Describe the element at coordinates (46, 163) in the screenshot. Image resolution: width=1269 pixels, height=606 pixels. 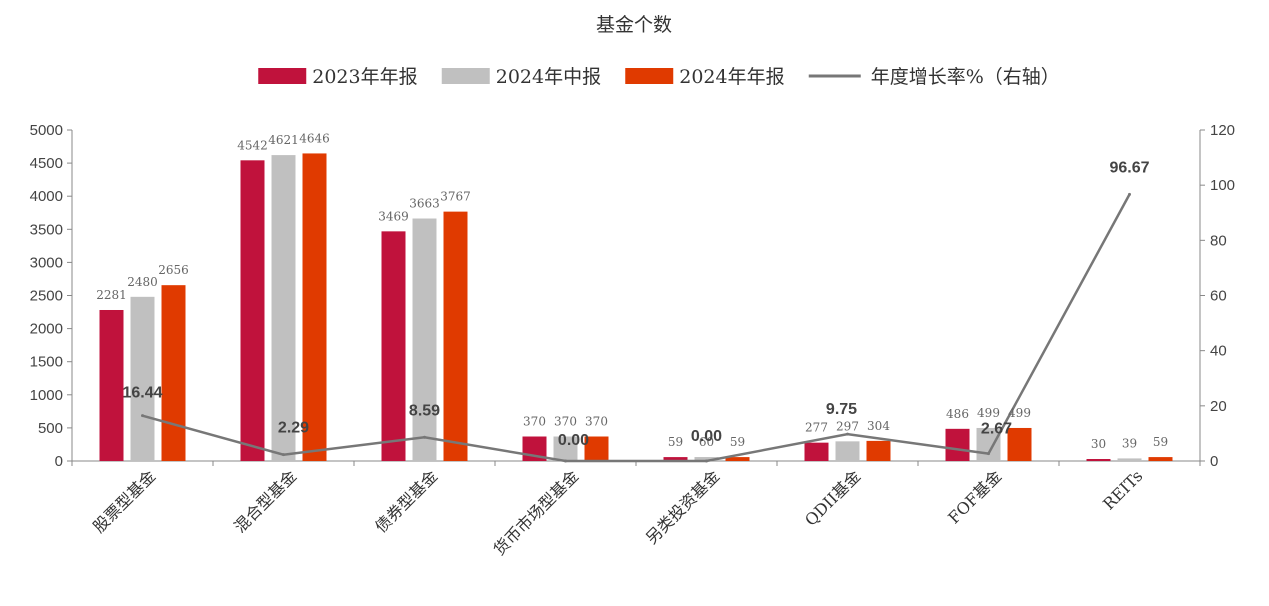
I see `left-tick-label: 4500` at that location.